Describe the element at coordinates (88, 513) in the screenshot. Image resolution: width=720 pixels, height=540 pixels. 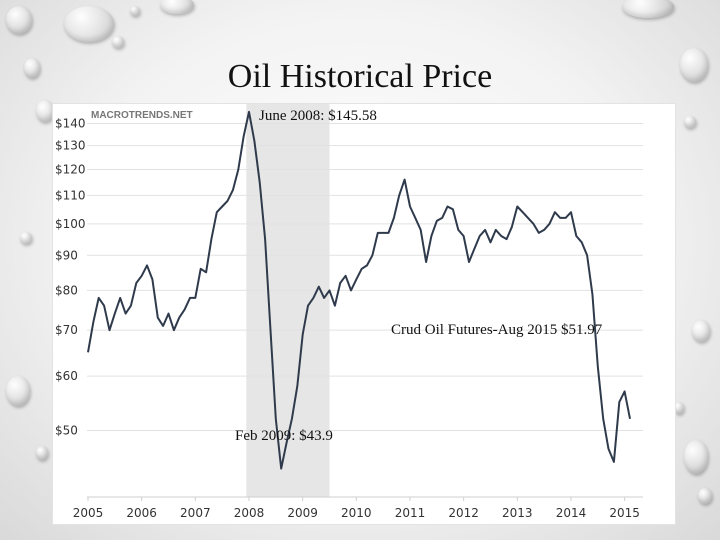
I see `x-tick-label: 2005` at that location.